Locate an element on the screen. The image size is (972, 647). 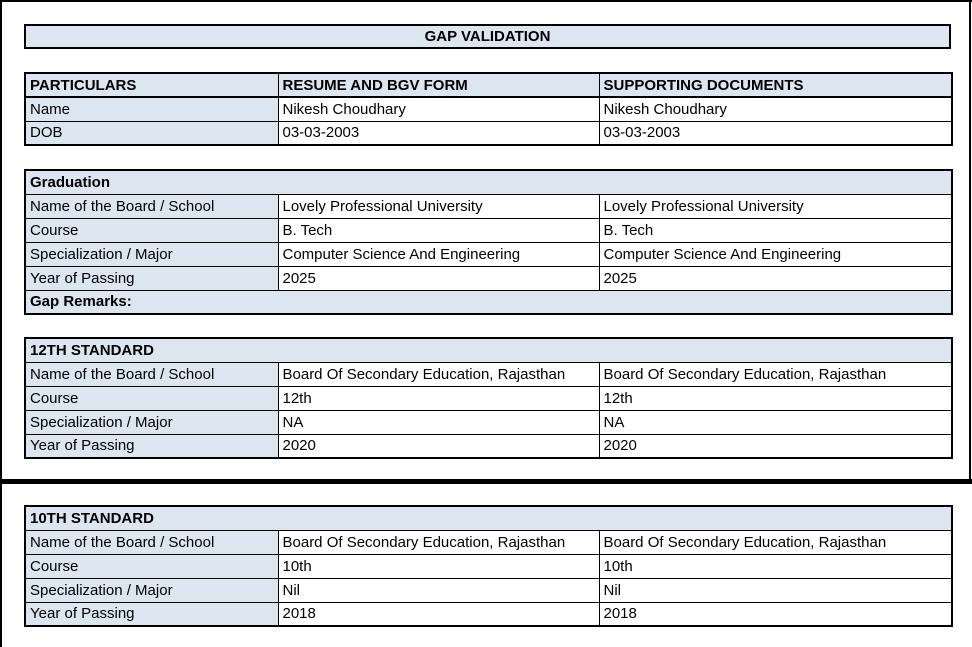
page-break-divider is located at coordinates (486, 481).